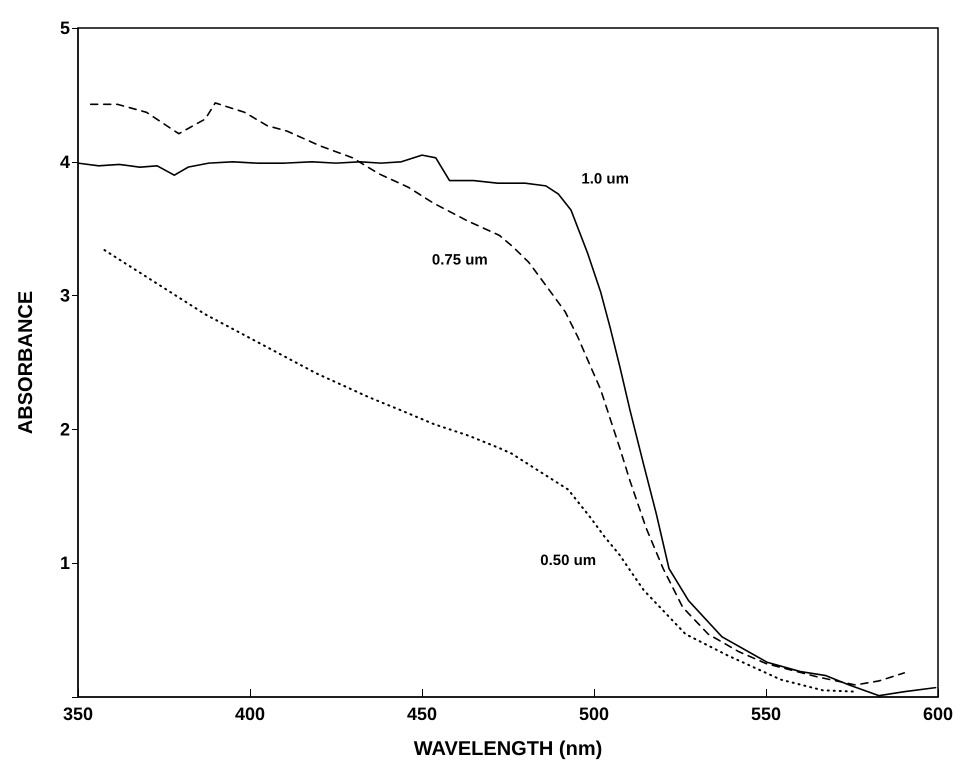 This screenshot has width=976, height=782. Describe the element at coordinates (938, 714) in the screenshot. I see `x-tick-label: 600` at that location.